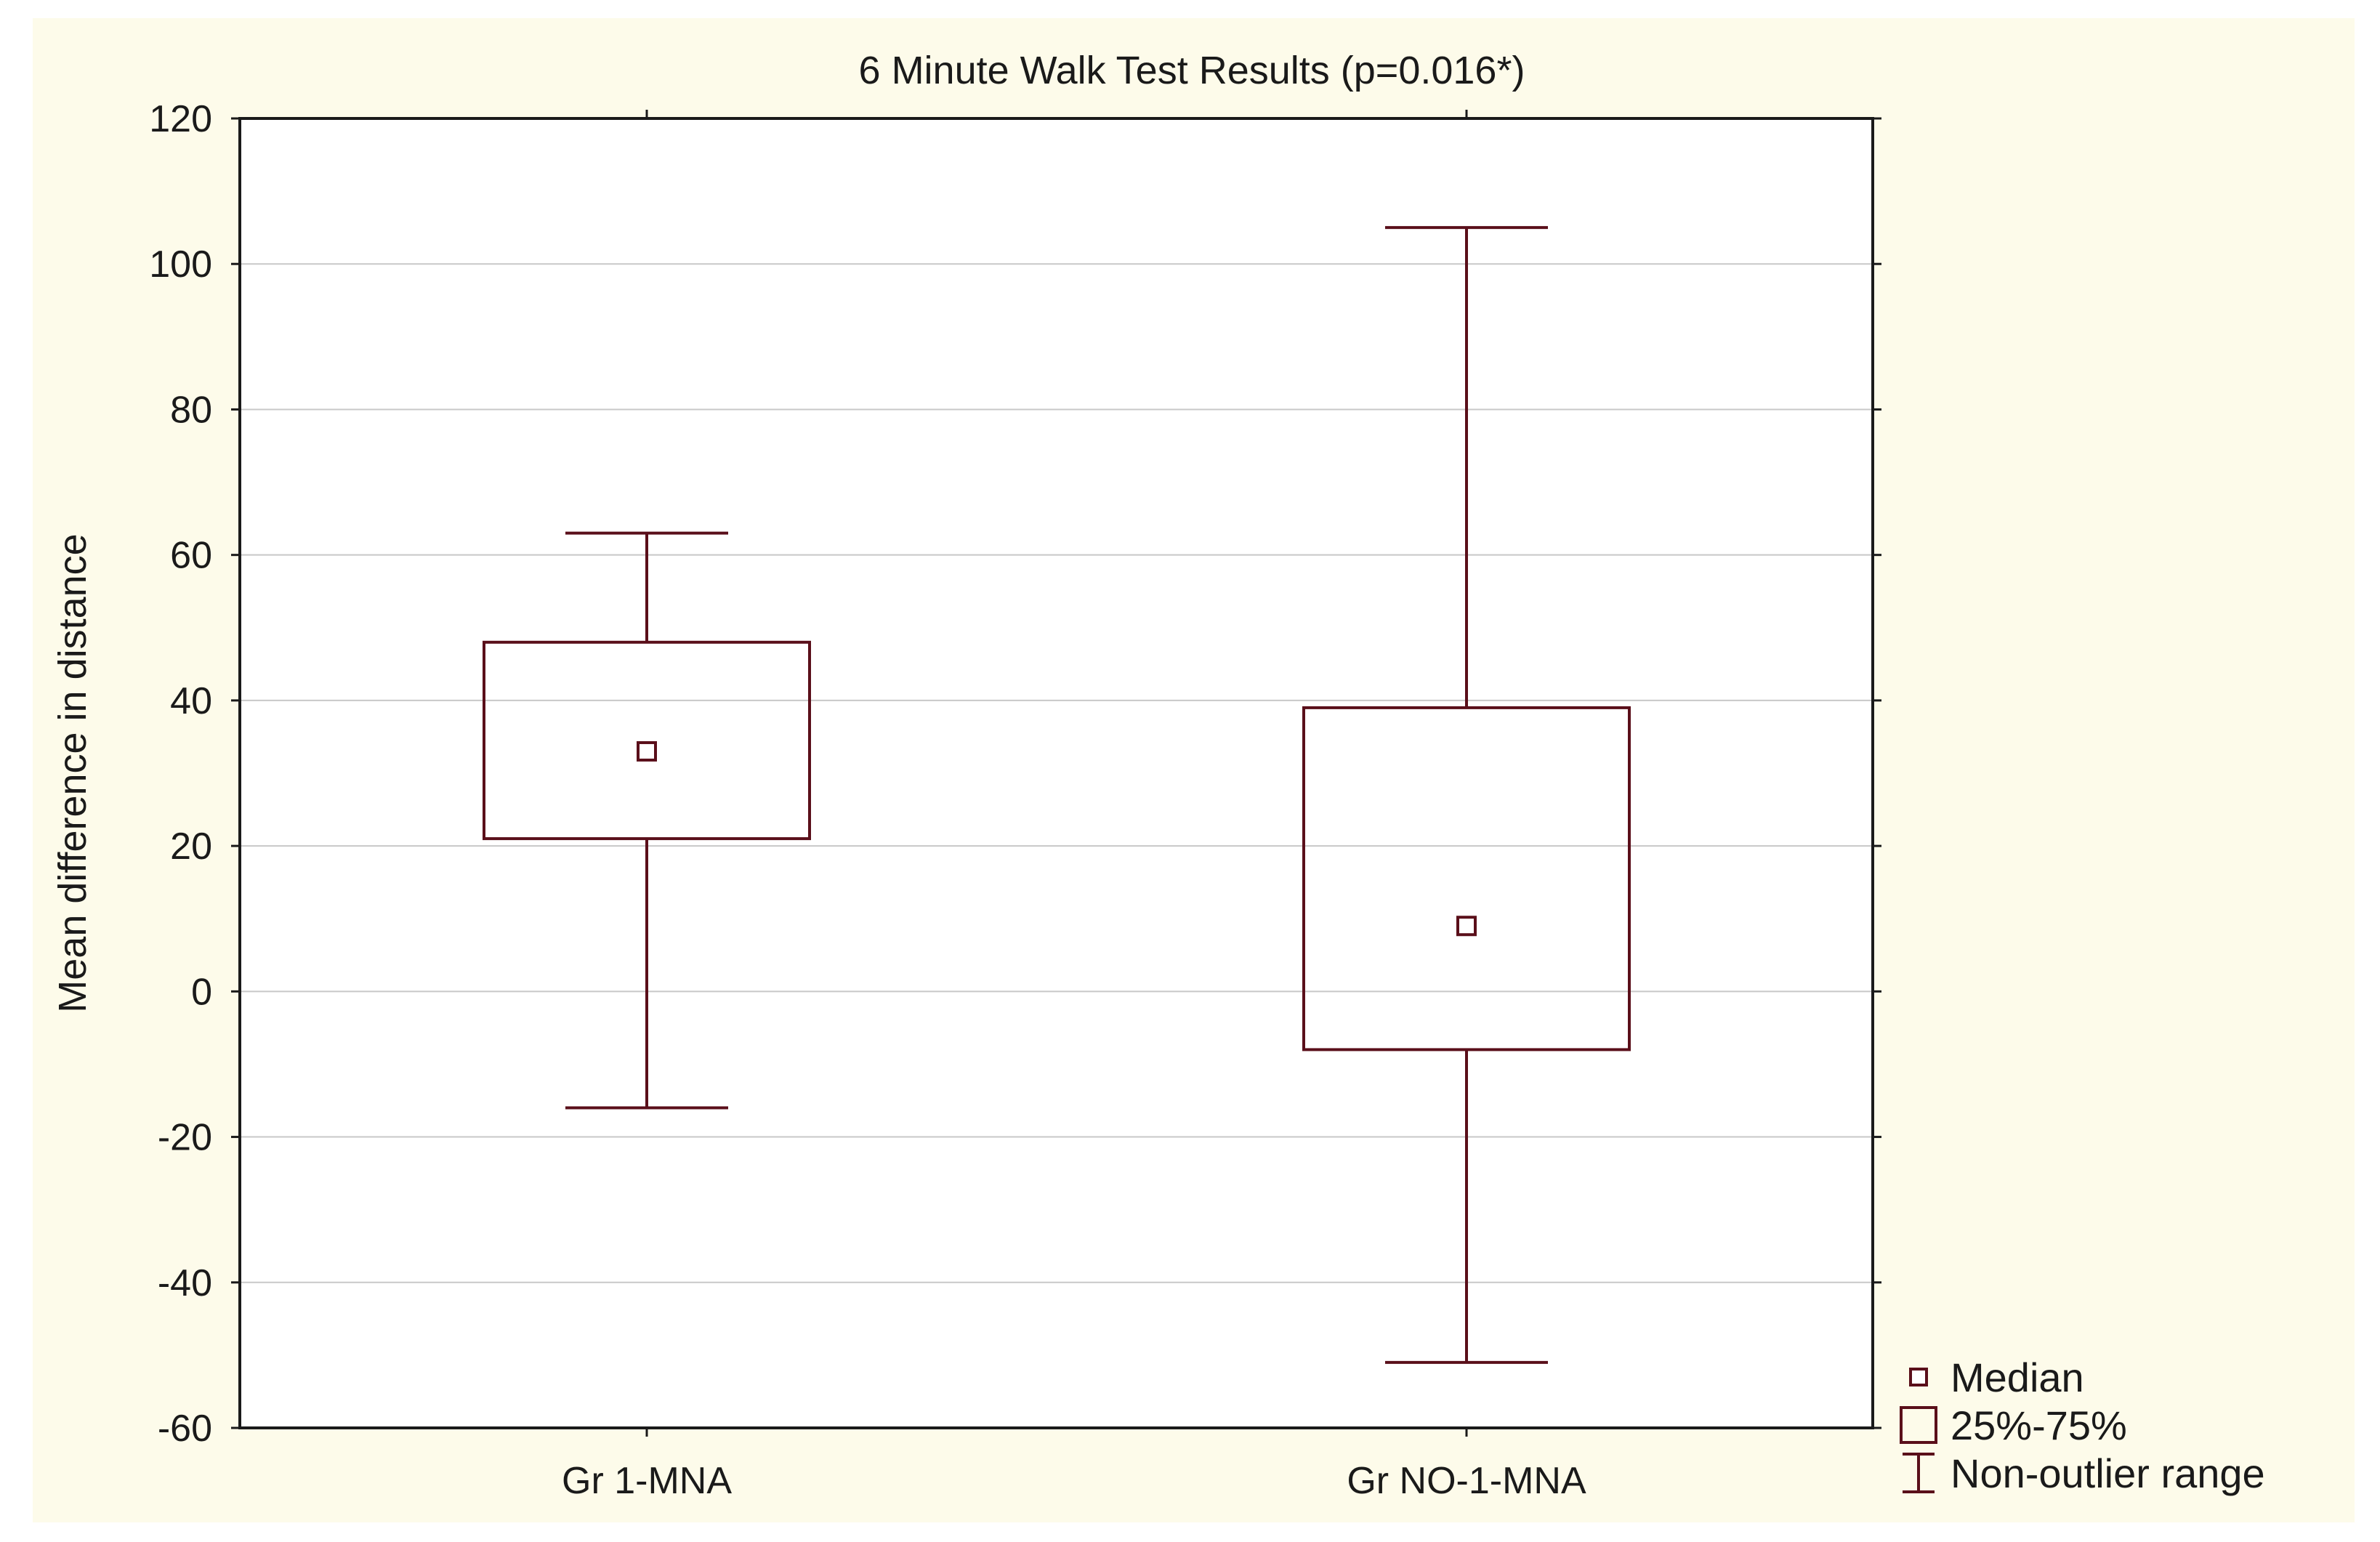 The height and width of the screenshot is (1542, 2380). Describe the element at coordinates (185, 1283) in the screenshot. I see `y-tick-label-8: -40` at that location.